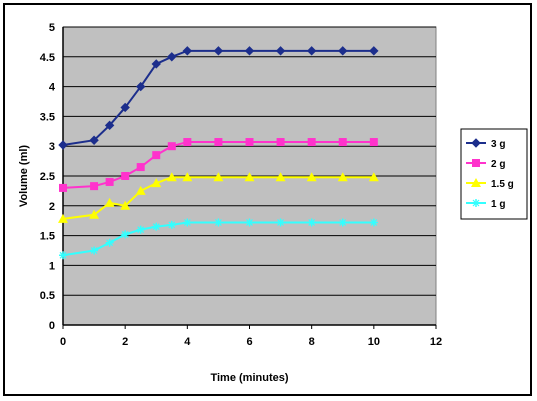  Describe the element at coordinates (47, 117) in the screenshot. I see `y-tick-label: 3.5` at that location.